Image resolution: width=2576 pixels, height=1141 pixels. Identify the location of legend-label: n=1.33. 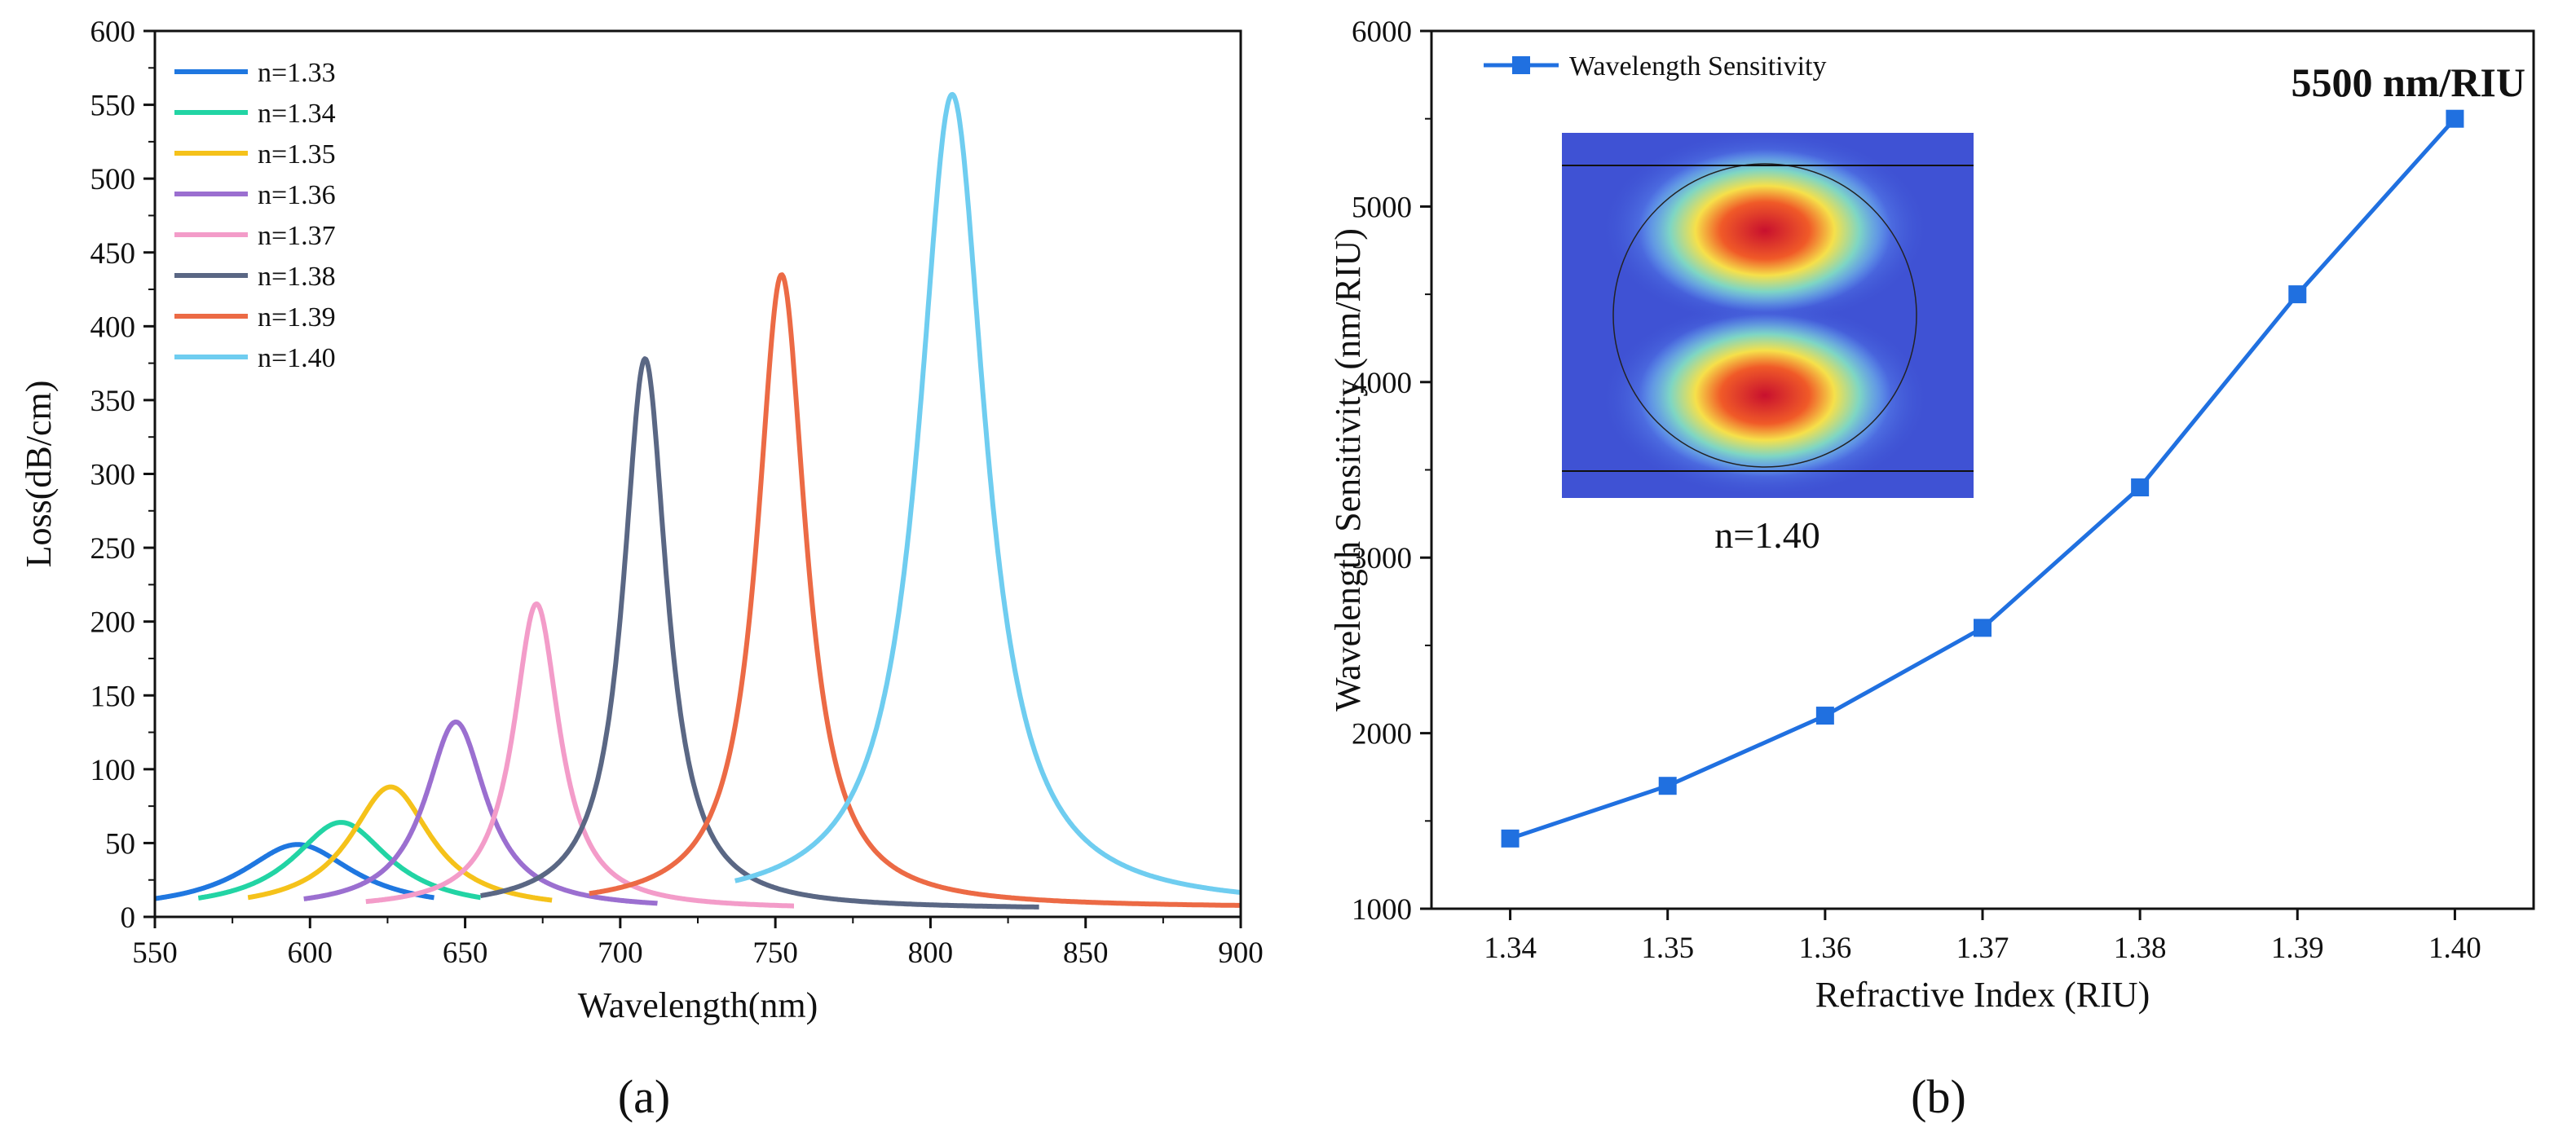
(297, 73).